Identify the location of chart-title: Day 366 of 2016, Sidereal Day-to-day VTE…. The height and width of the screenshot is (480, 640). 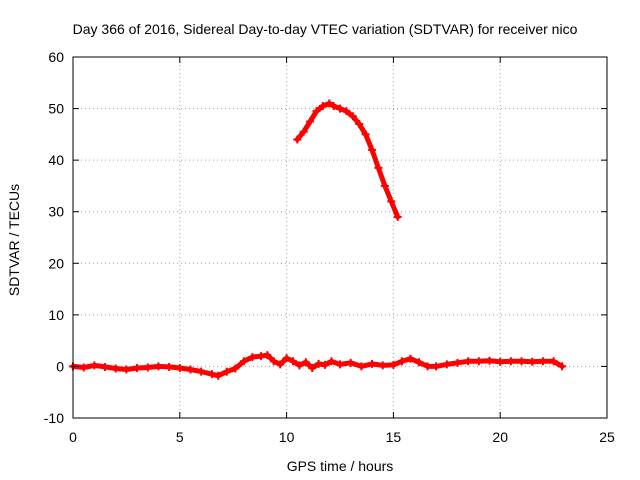
(325, 29).